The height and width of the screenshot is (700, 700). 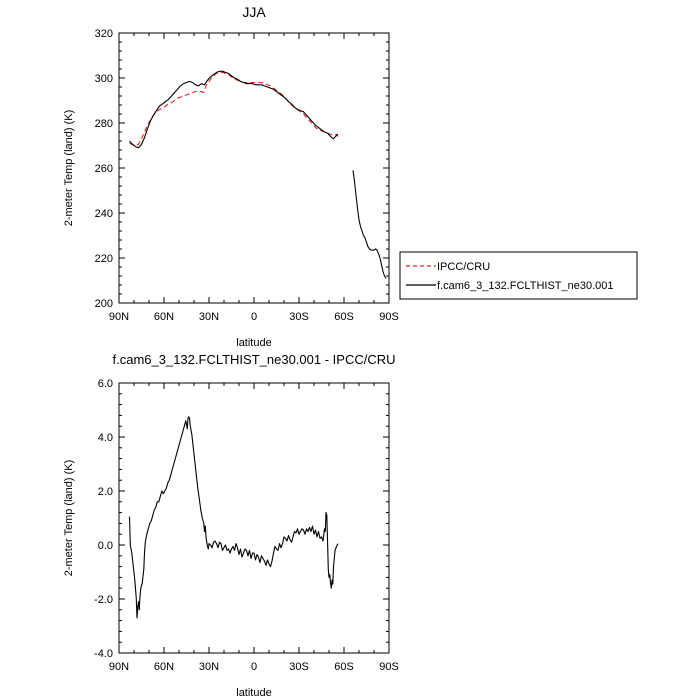 What do you see at coordinates (164, 317) in the screenshot?
I see `top-x-tick-label: 60N` at bounding box center [164, 317].